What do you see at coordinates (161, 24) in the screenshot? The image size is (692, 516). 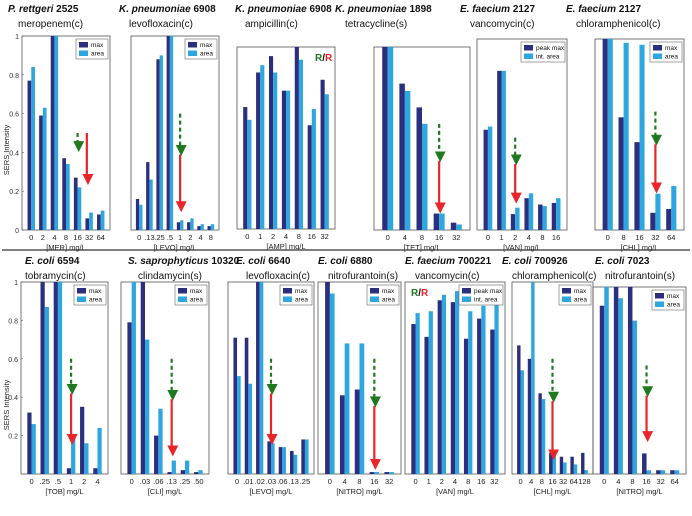 I see `panel-drug: levofloxacin(c)` at bounding box center [161, 24].